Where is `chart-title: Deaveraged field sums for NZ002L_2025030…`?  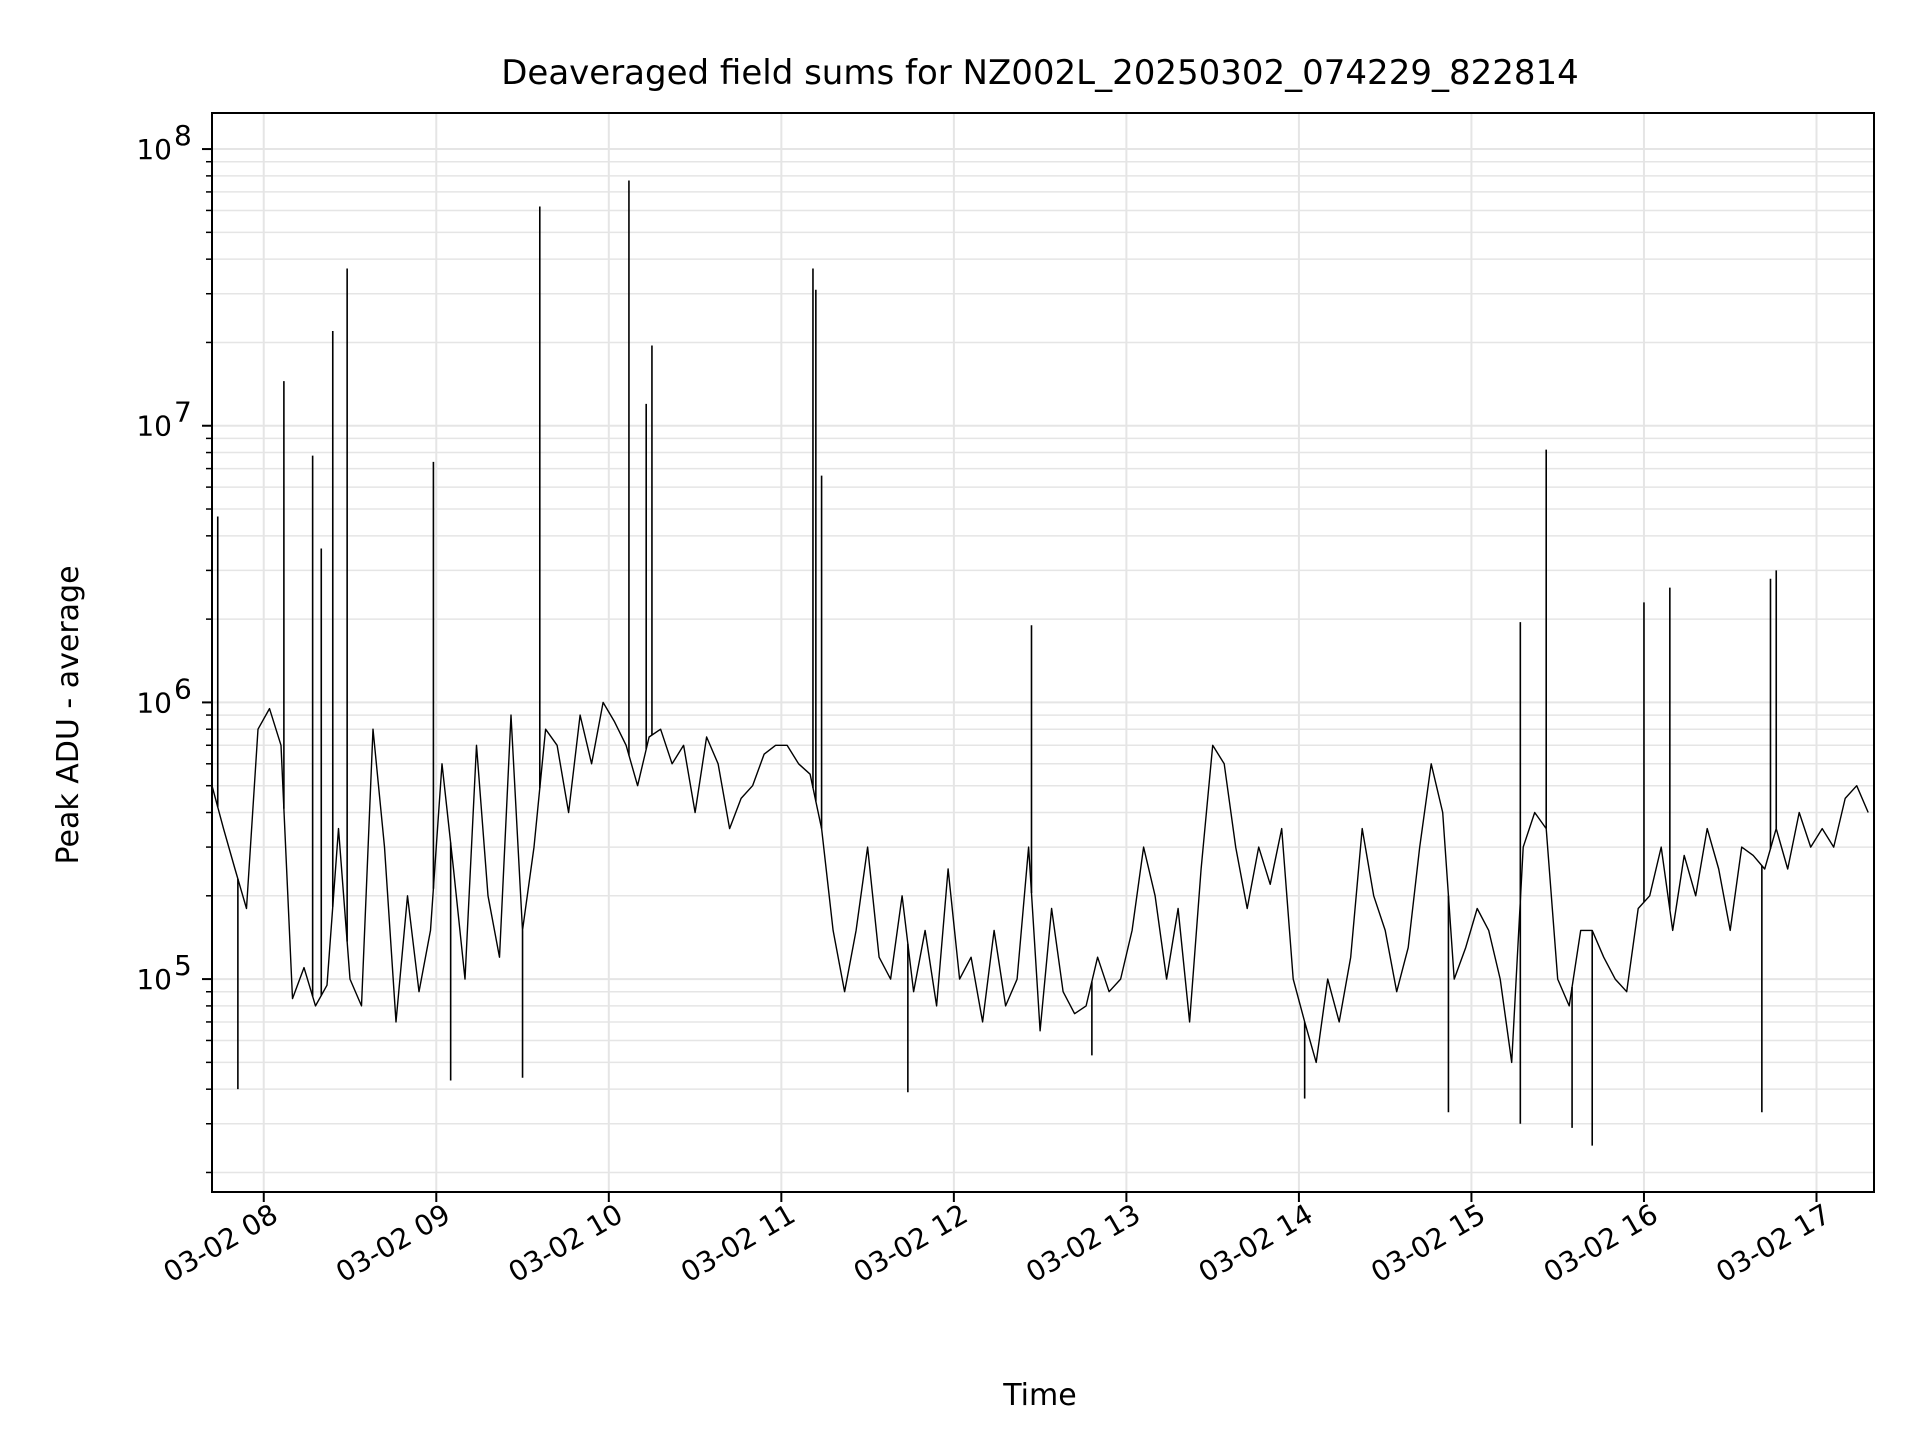 chart-title: Deaveraged field sums for NZ002L_2025030… is located at coordinates (1040, 73).